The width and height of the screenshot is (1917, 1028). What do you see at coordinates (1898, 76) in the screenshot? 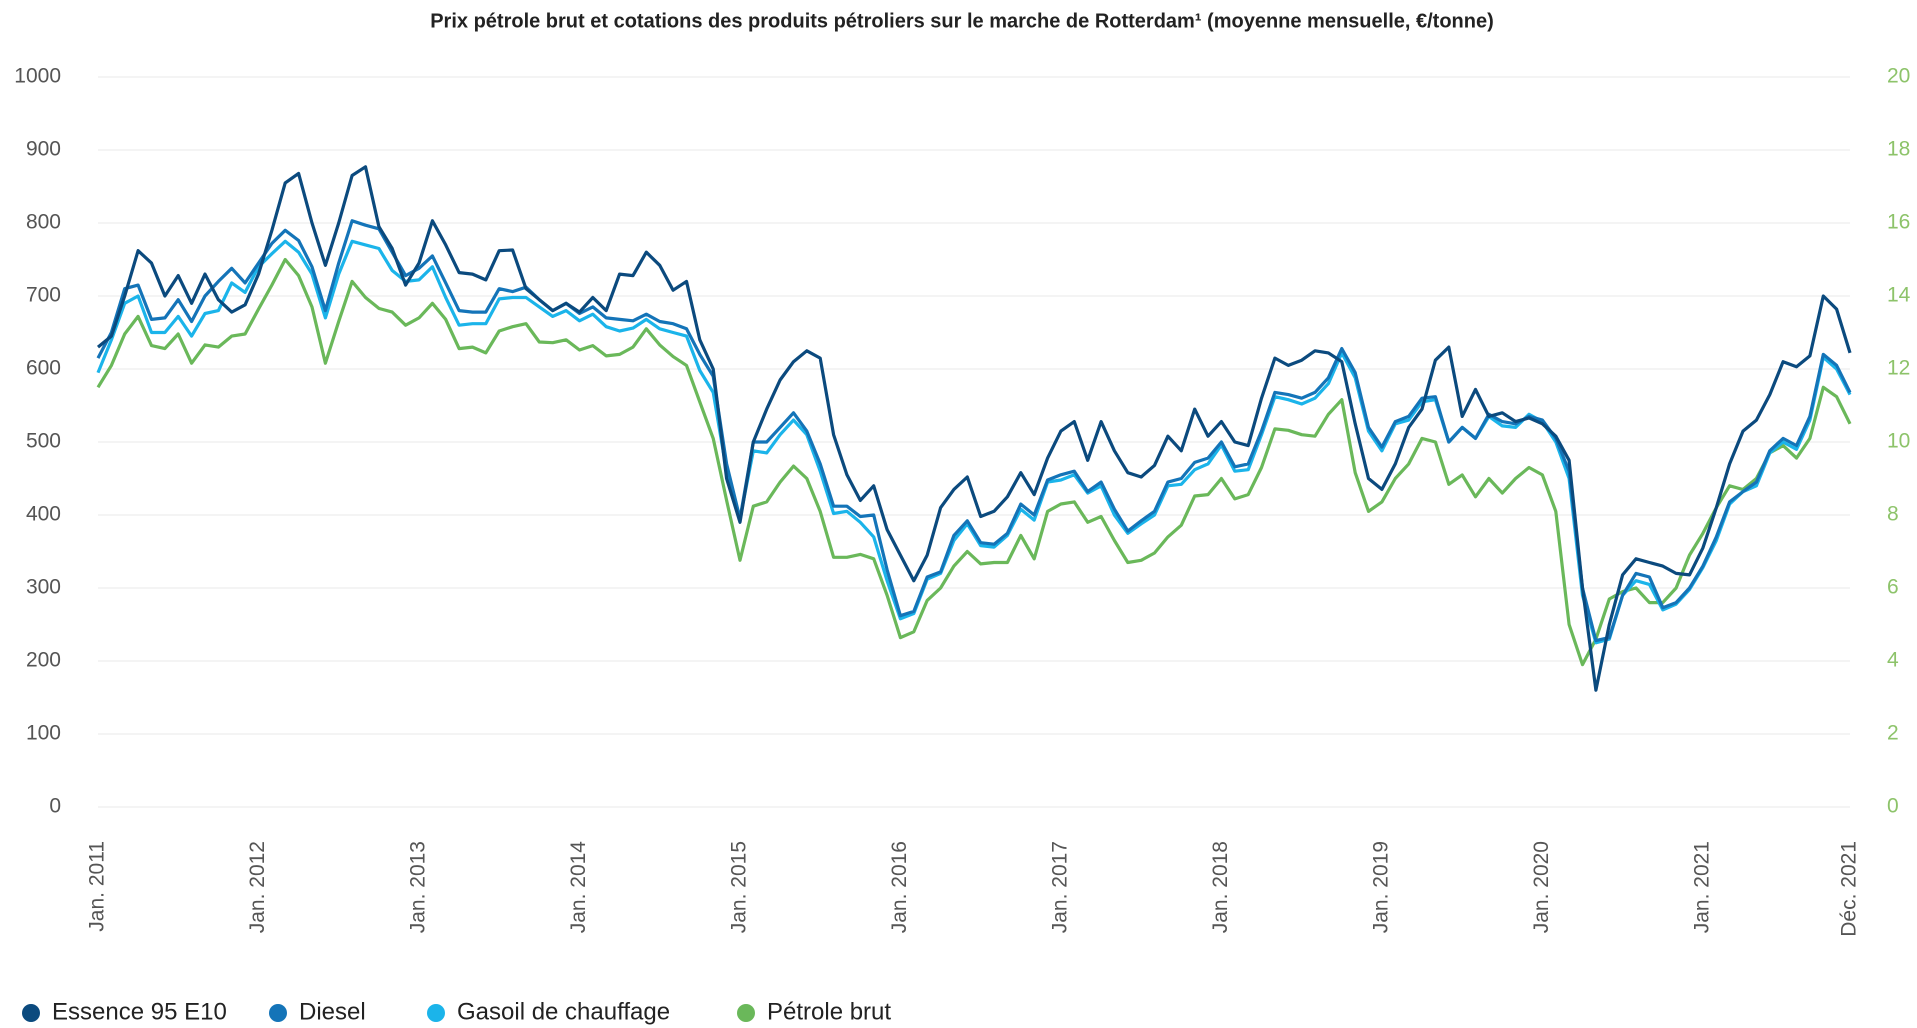
I see `y2-tick-label: 20` at bounding box center [1898, 76].